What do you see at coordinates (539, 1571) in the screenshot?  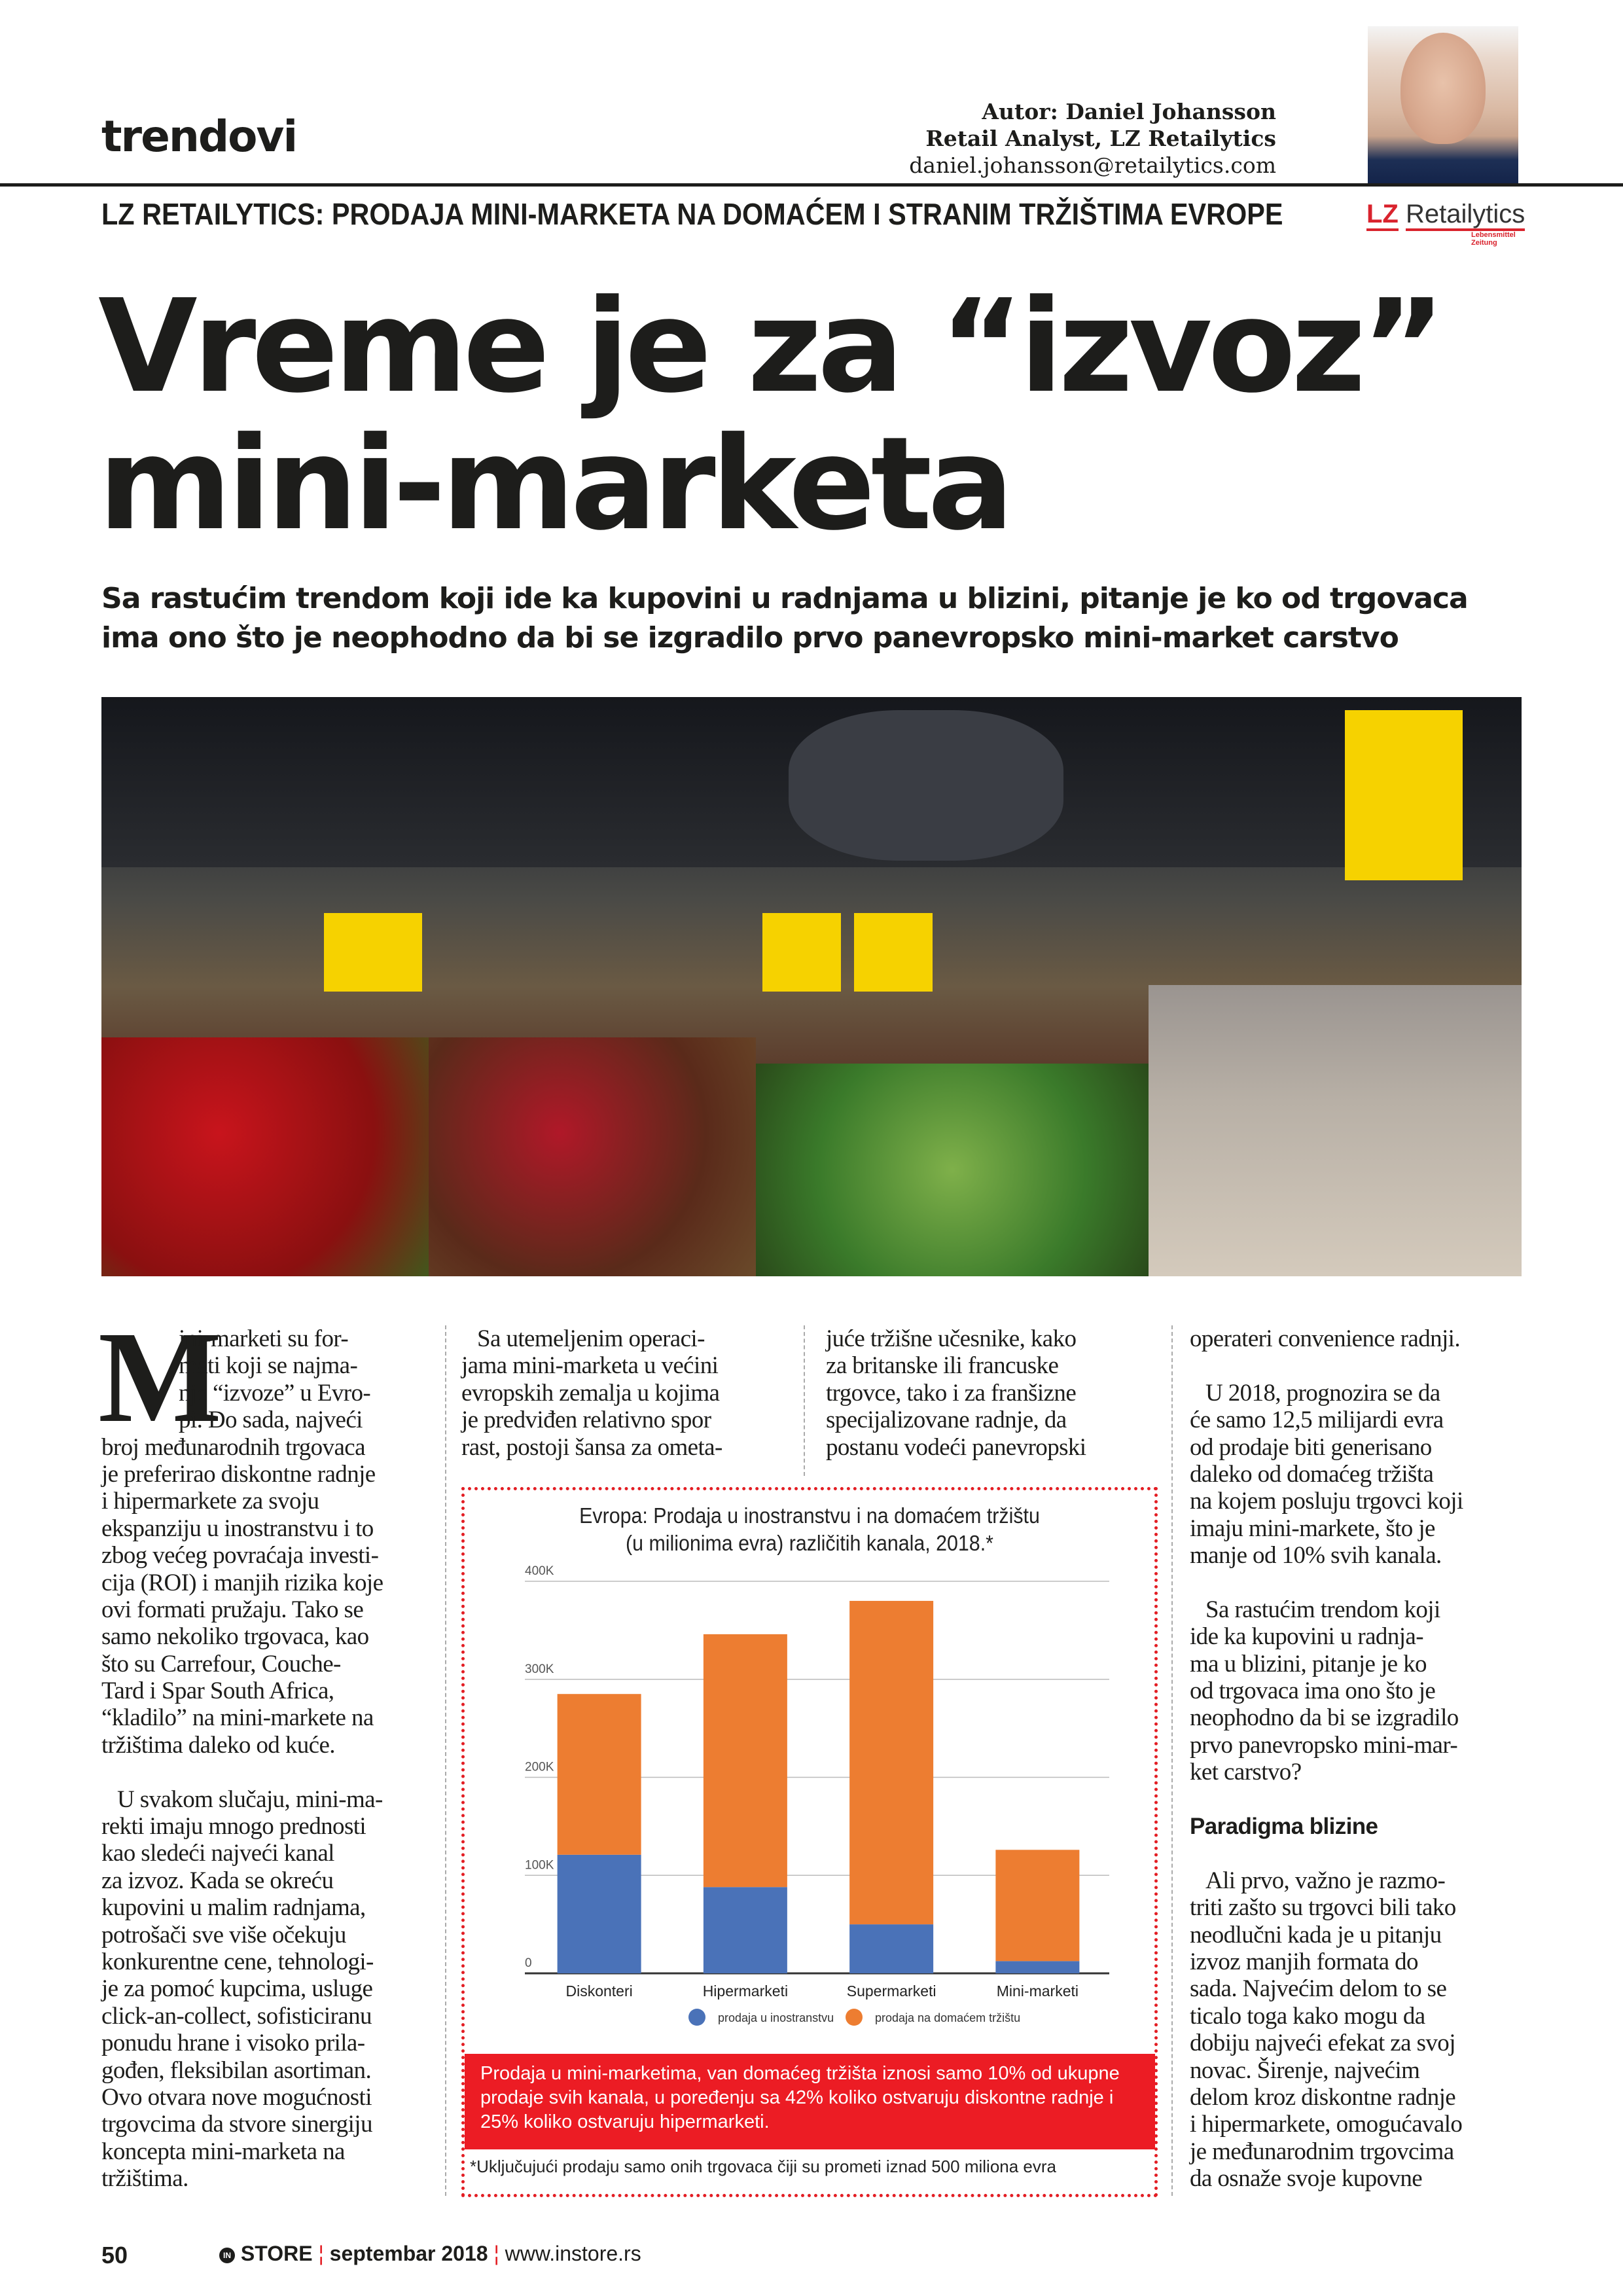 I see `y-tick-label: 400K` at bounding box center [539, 1571].